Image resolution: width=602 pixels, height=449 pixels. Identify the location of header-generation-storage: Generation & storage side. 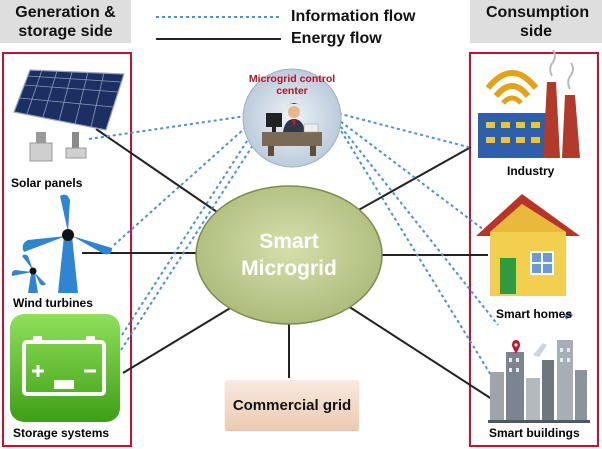
(65, 21).